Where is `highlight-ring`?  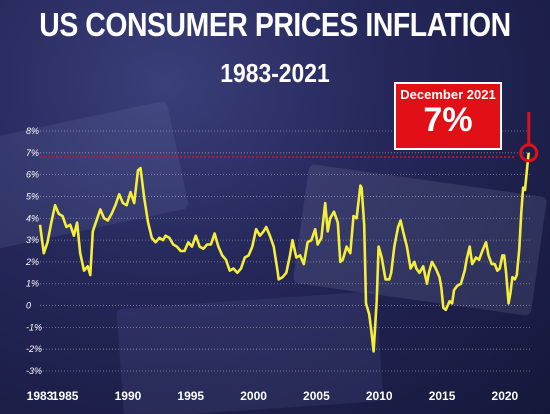 highlight-ring is located at coordinates (529, 153).